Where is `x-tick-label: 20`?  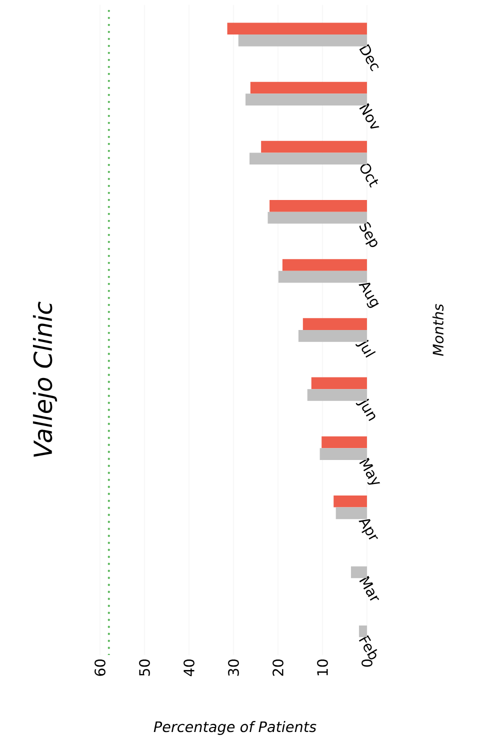
x-tick-label: 20 is located at coordinates (278, 667).